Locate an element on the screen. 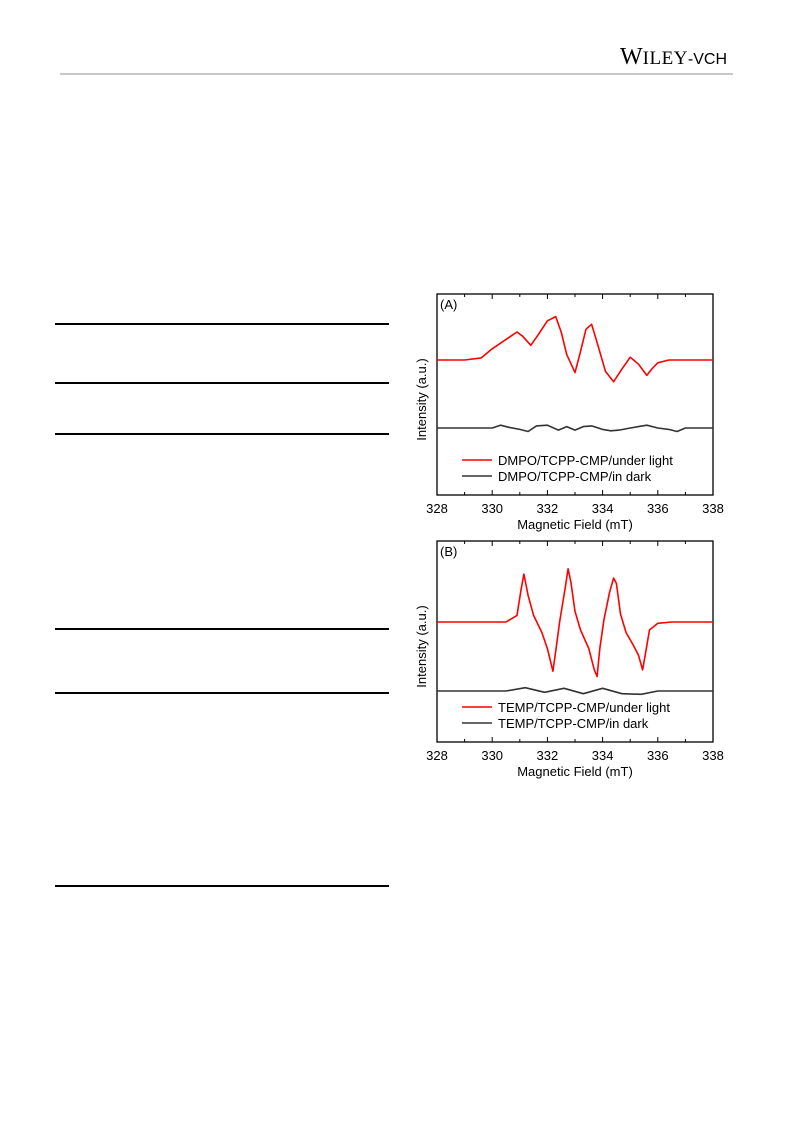  panel-a-legend-label: DMPO/TCPP-CMP/in dark is located at coordinates (575, 476).